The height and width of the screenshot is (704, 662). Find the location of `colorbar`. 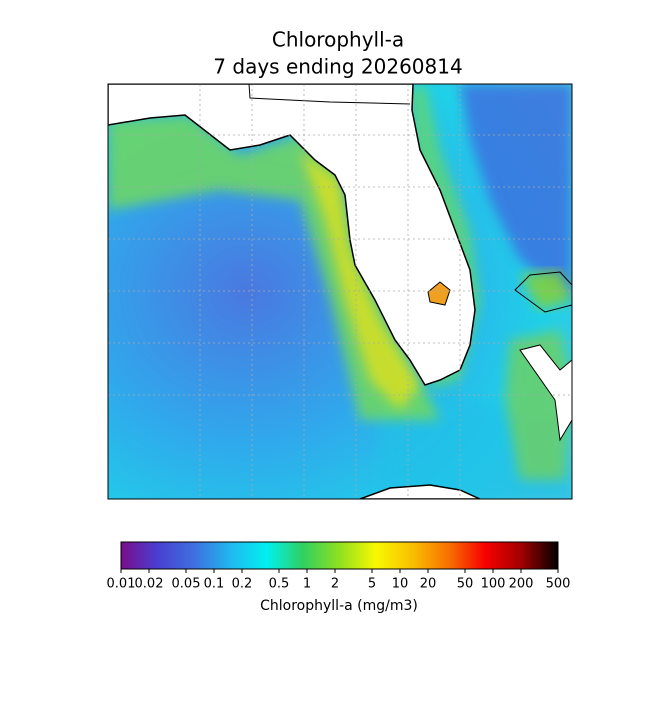

colorbar is located at coordinates (339, 555).